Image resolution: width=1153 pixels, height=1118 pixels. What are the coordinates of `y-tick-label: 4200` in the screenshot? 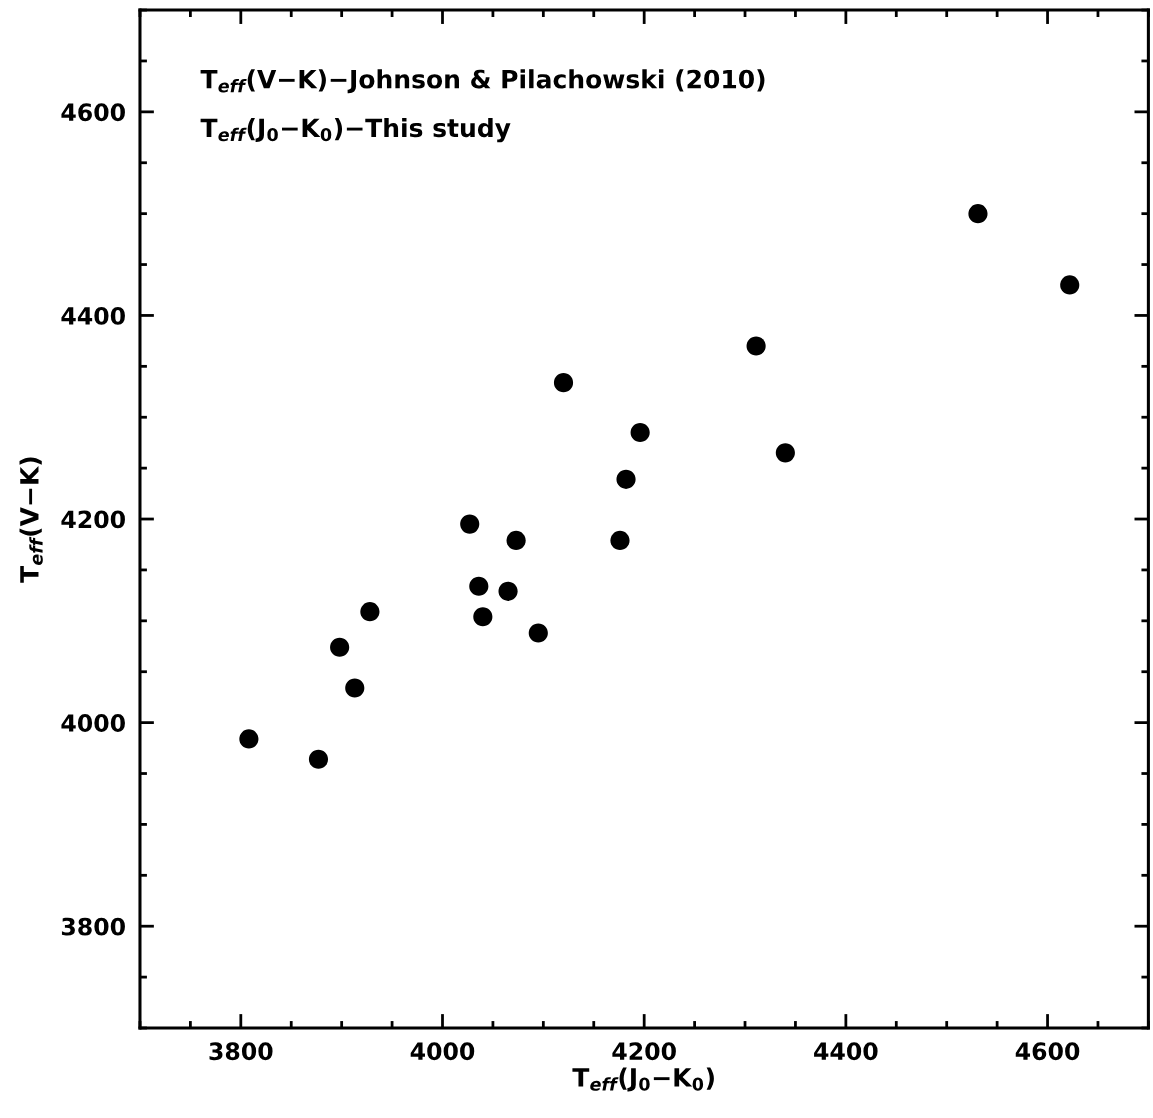 It's located at (93, 519).